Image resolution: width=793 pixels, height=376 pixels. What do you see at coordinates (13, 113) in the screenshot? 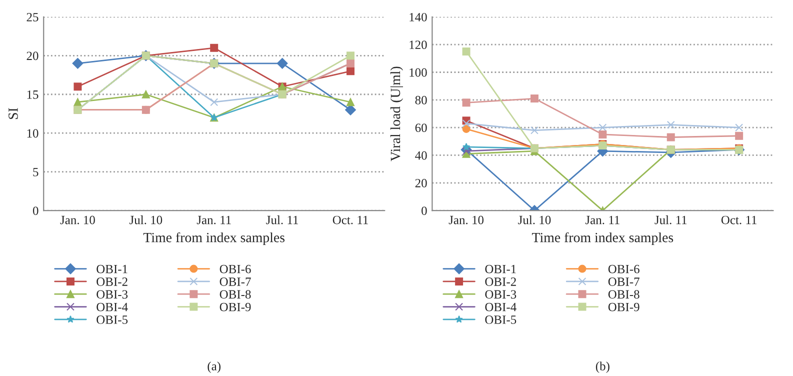
I see `y-axis-title: SI` at bounding box center [13, 113].